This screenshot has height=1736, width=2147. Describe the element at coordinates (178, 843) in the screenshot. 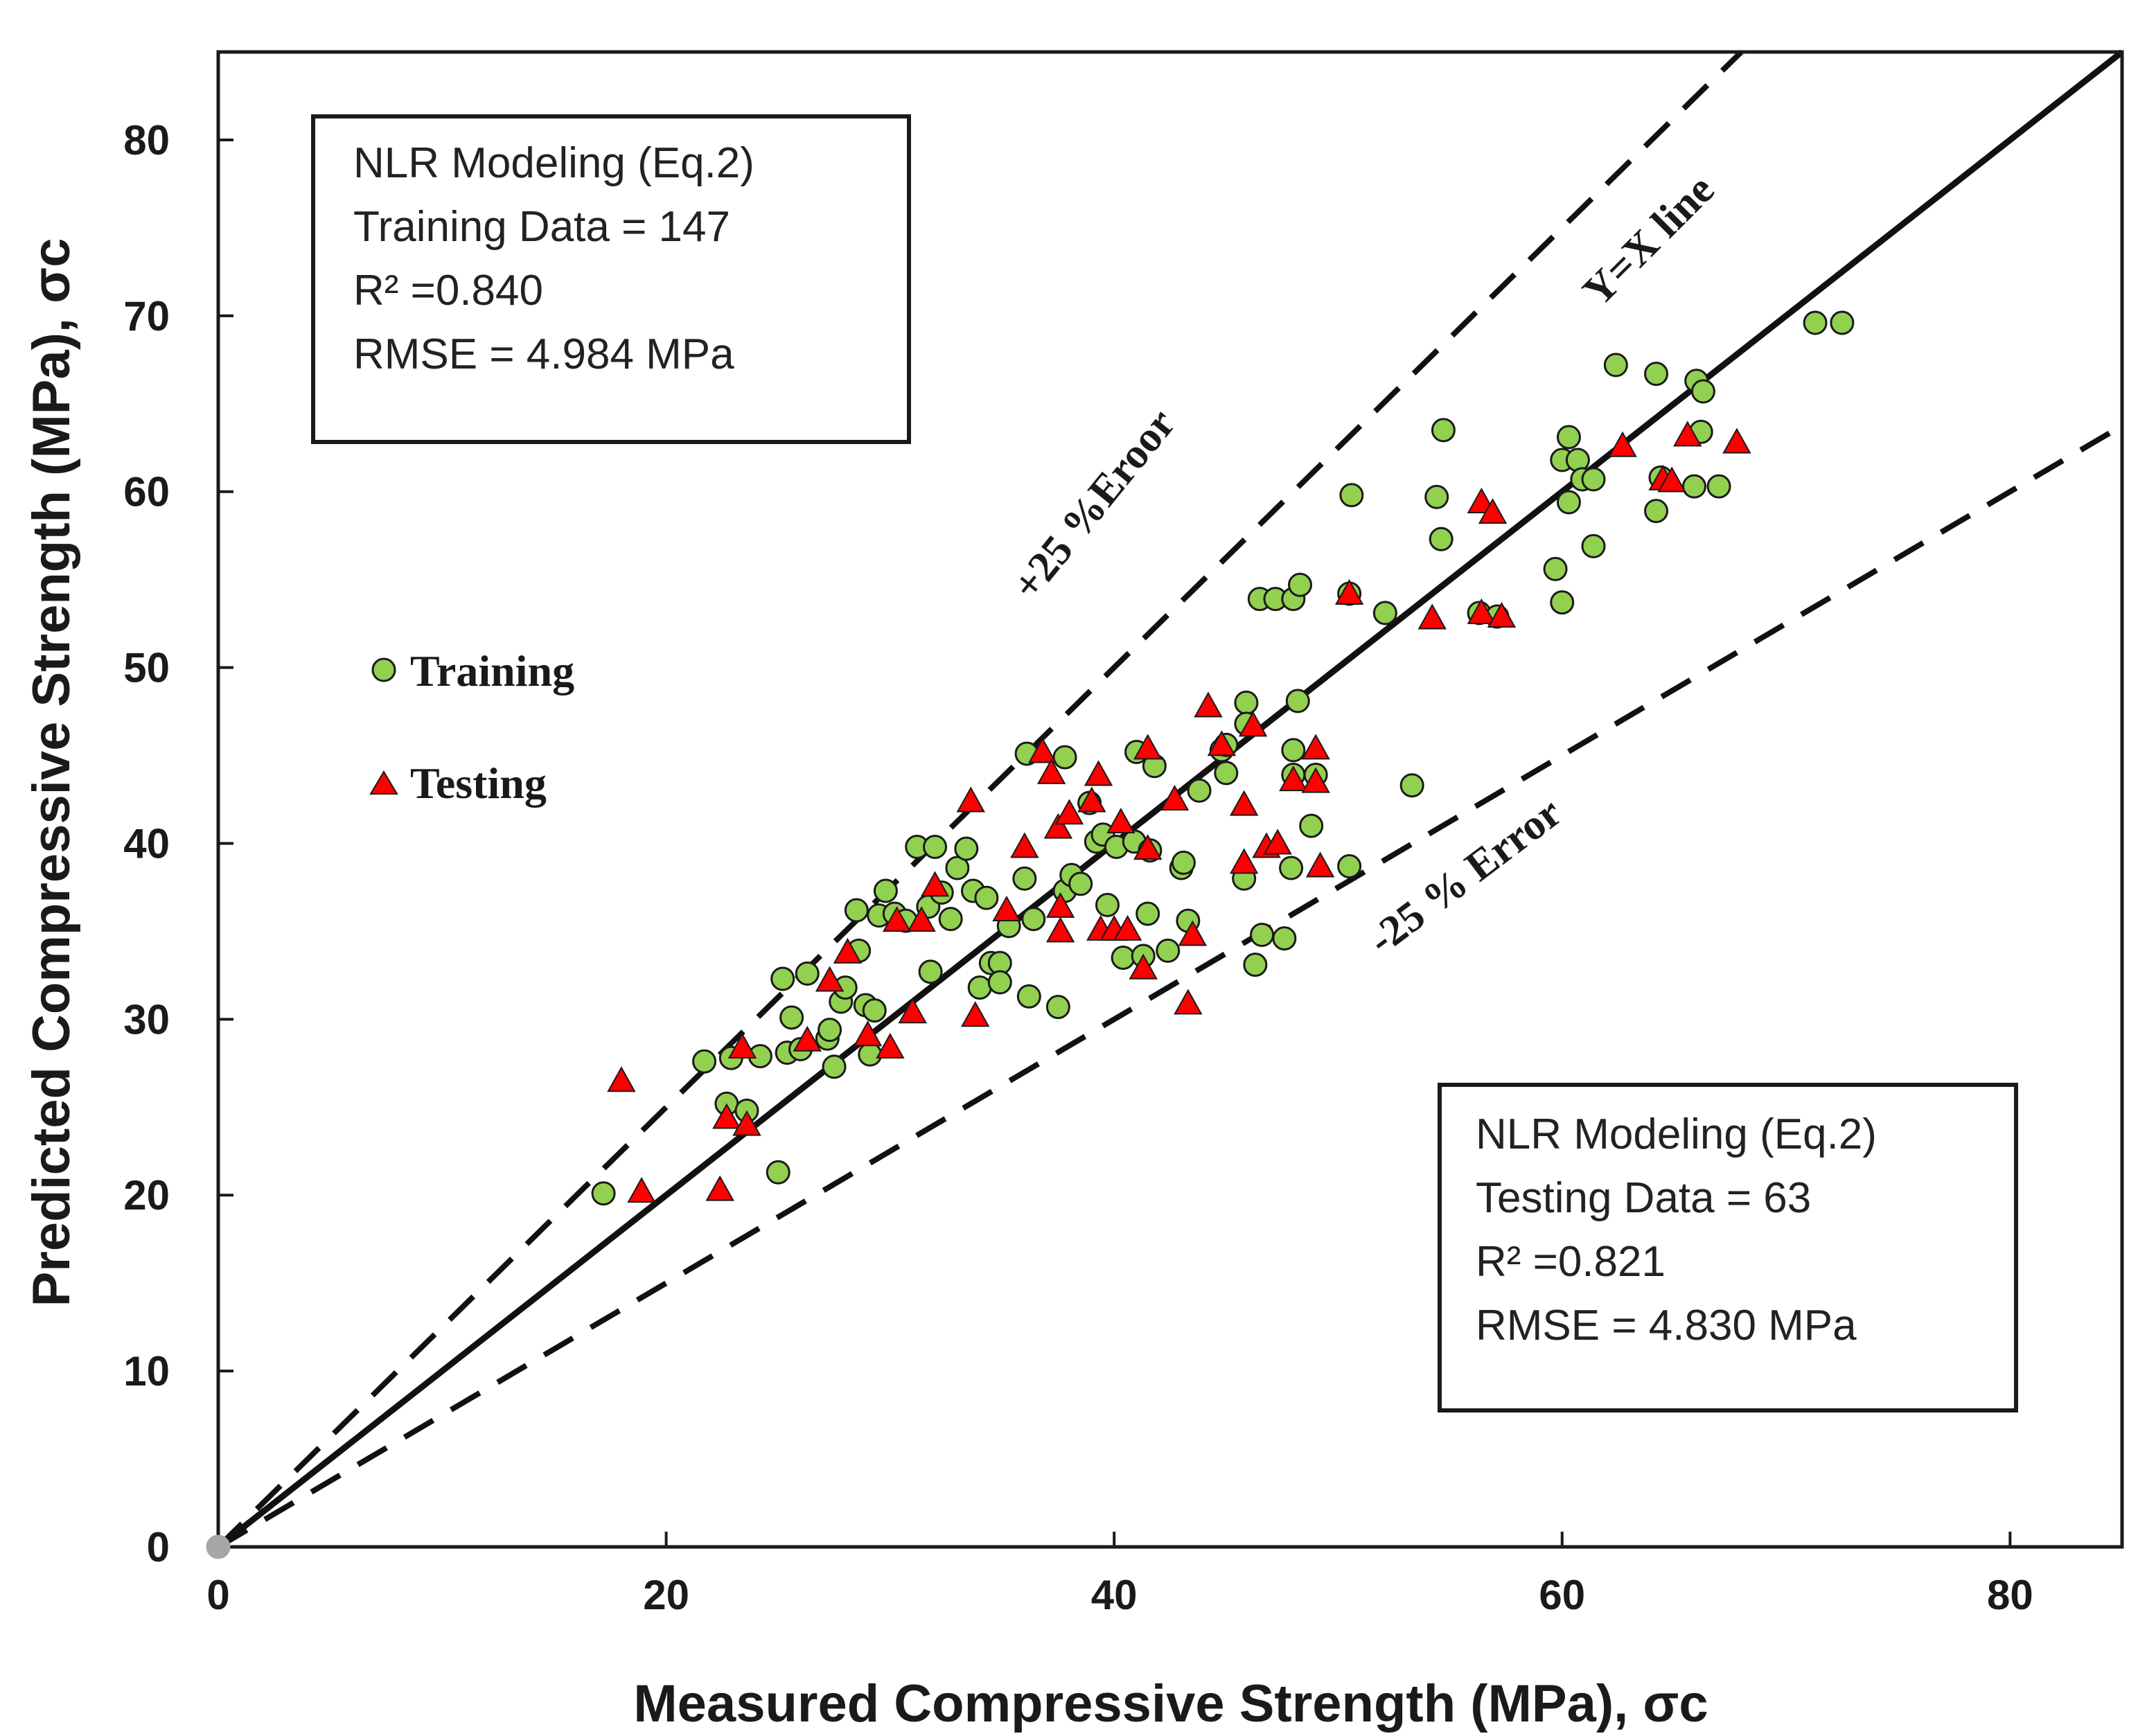

I see `y-axis-ticks: 0 10 20 30 40 50 60 70 80` at that location.